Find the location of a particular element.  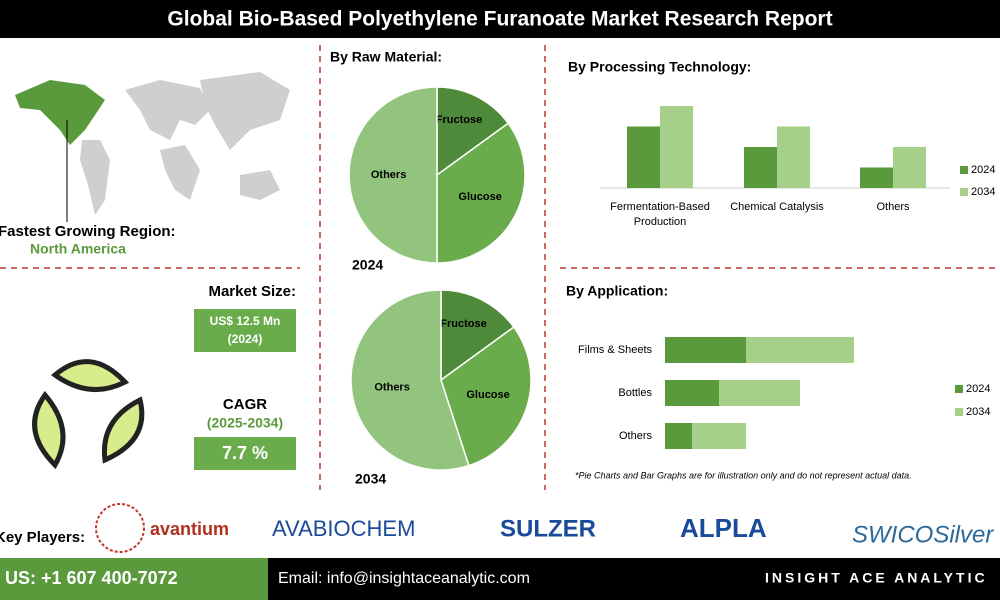

cagr-value: 7.7 % is located at coordinates (245, 453).